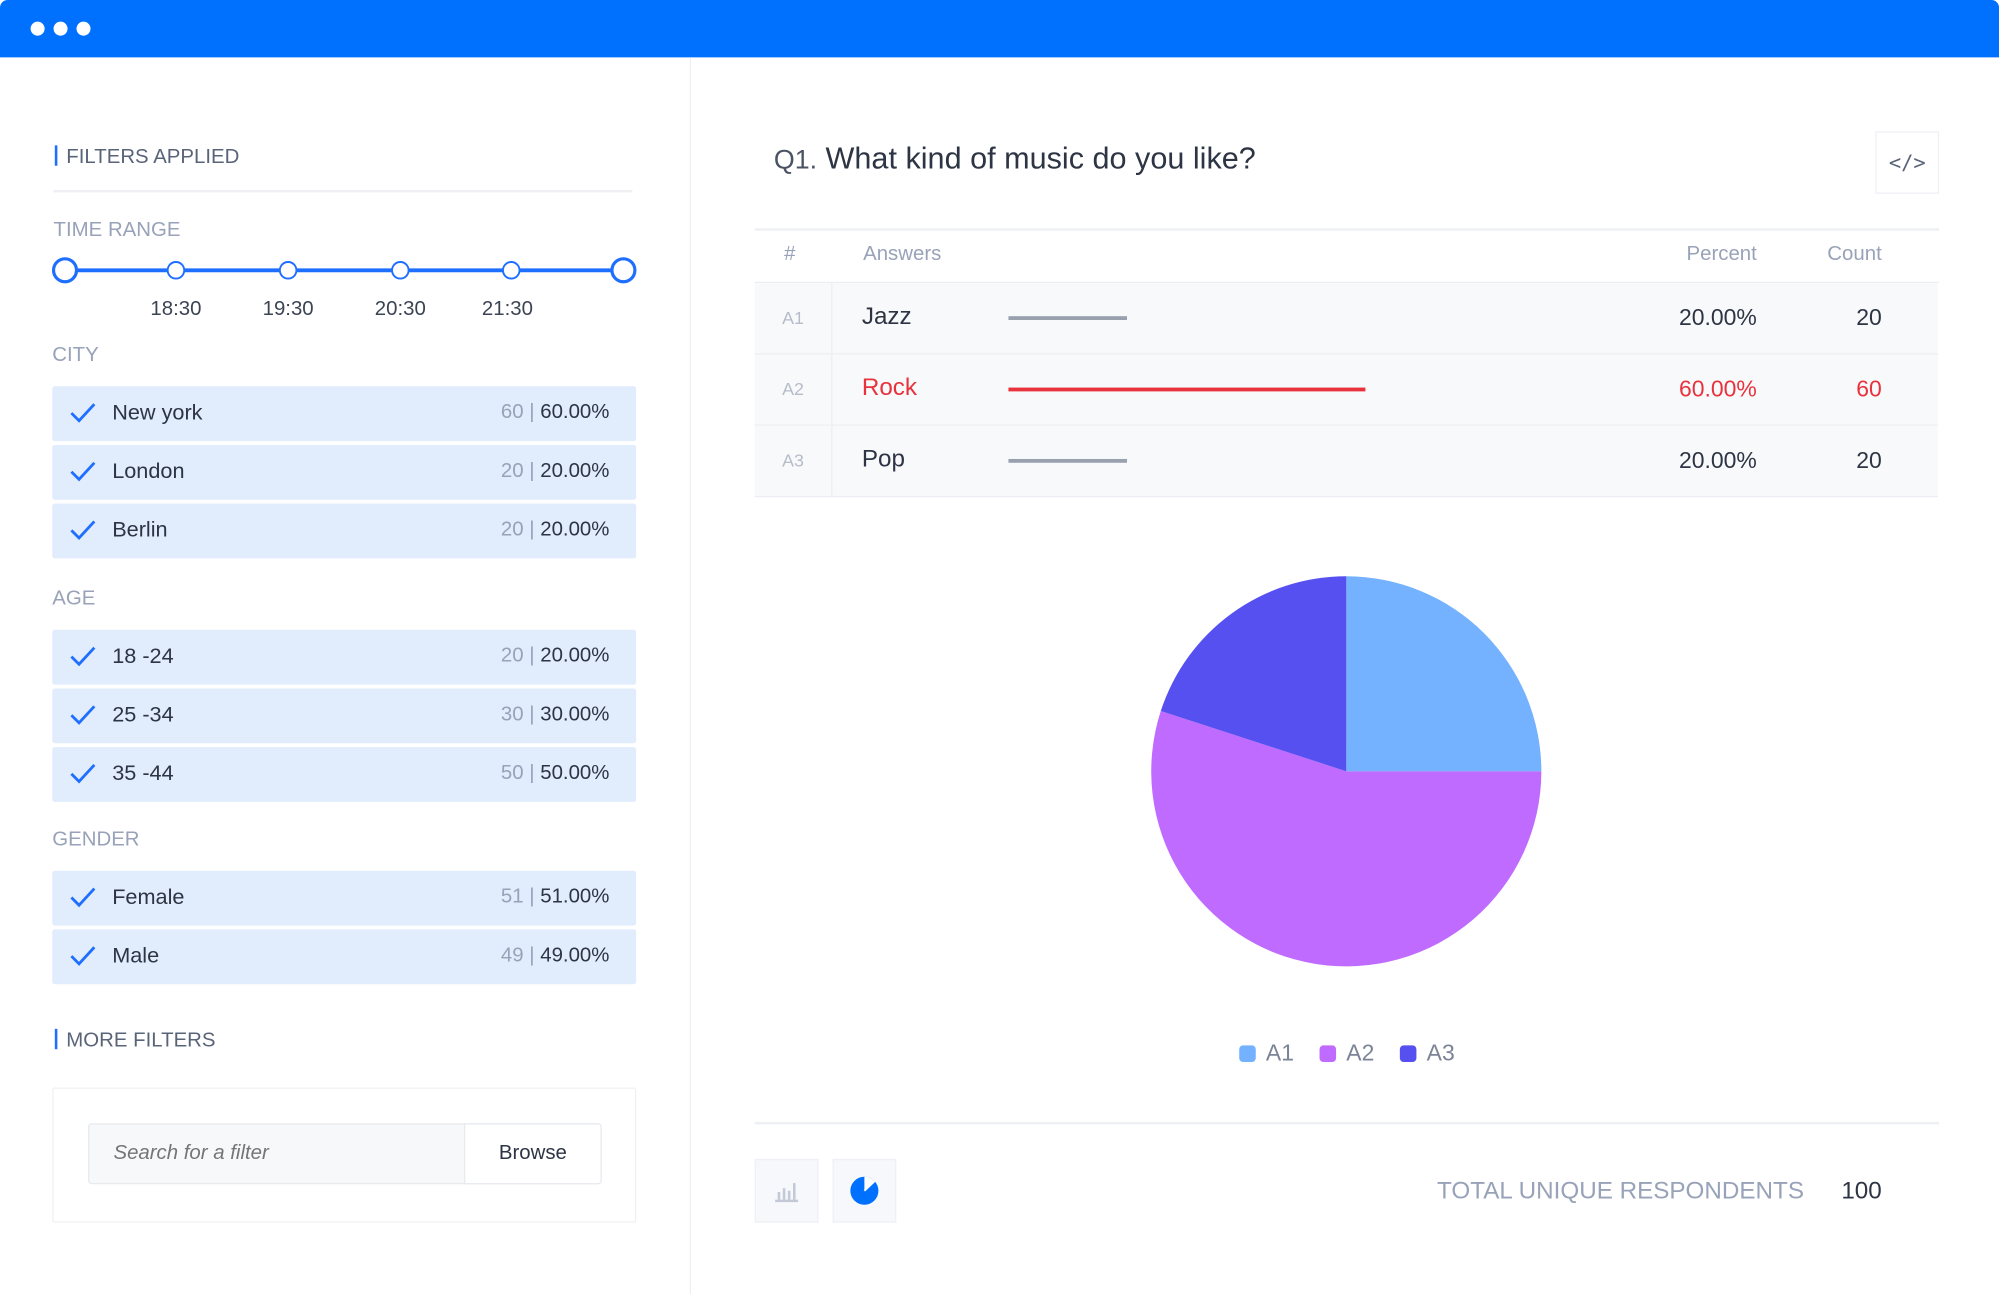  I want to click on filter-item-name: Male, so click(136, 955).